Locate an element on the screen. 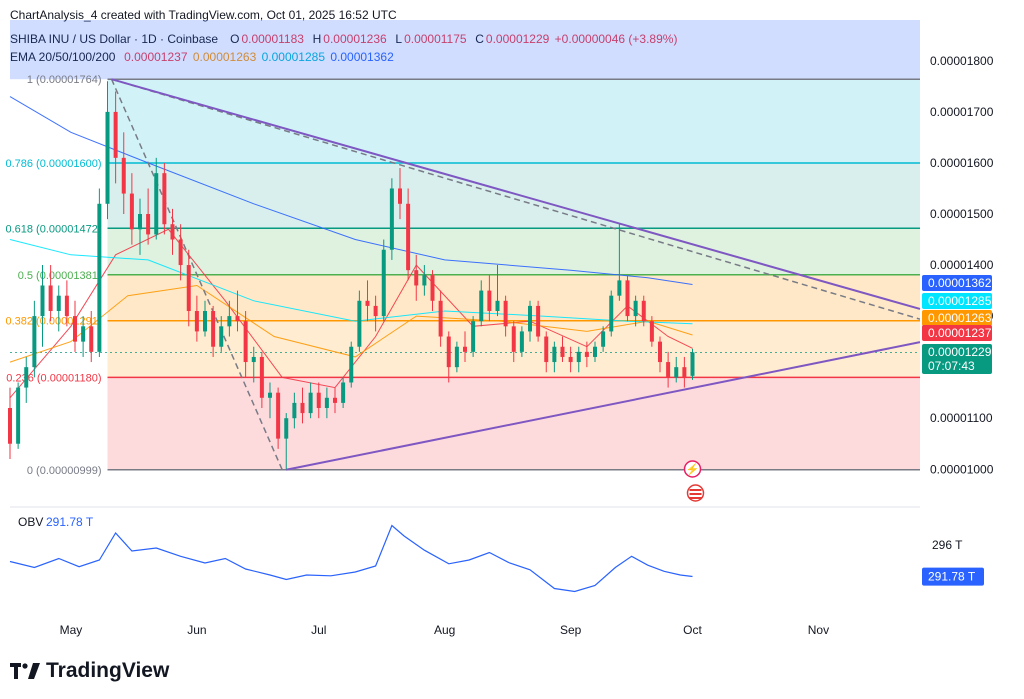 This screenshot has height=699, width=1024. obv-value-tag is located at coordinates (953, 576).